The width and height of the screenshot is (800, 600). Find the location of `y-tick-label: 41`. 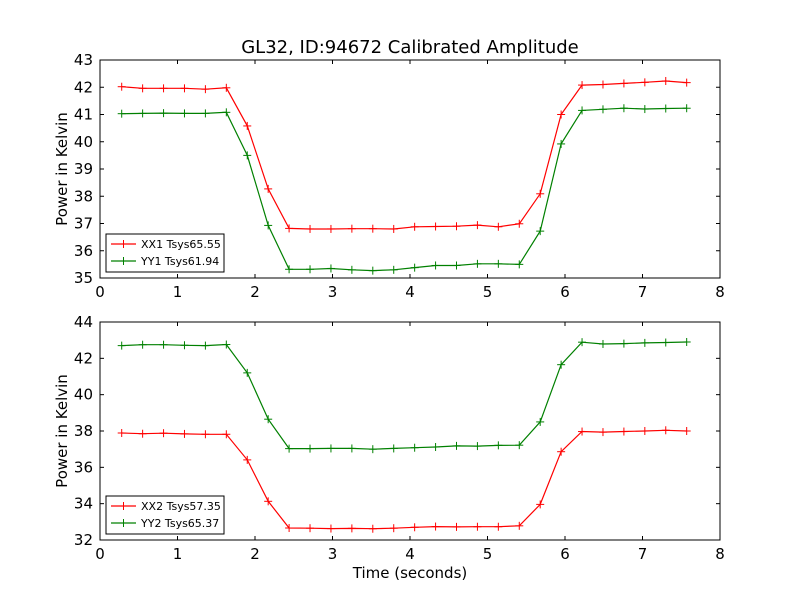

y-tick-label: 41 is located at coordinates (83, 115).